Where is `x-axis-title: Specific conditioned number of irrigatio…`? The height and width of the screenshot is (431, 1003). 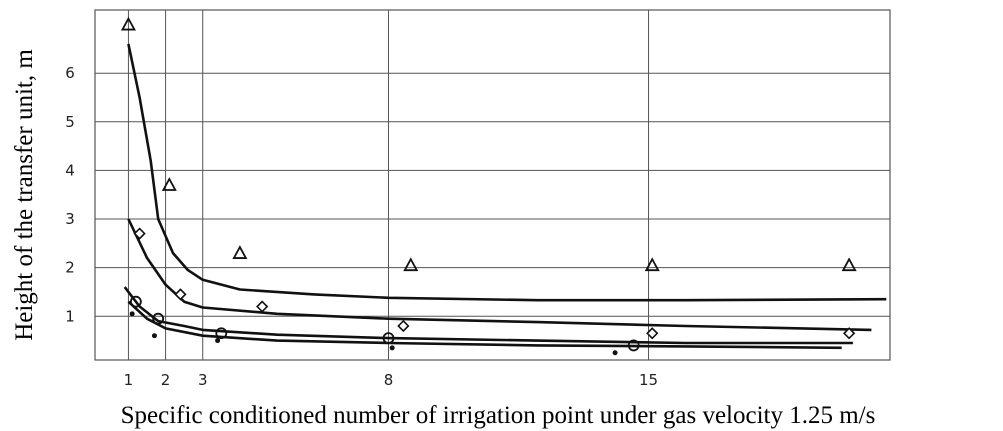 x-axis-title: Specific conditioned number of irrigatio… is located at coordinates (498, 415).